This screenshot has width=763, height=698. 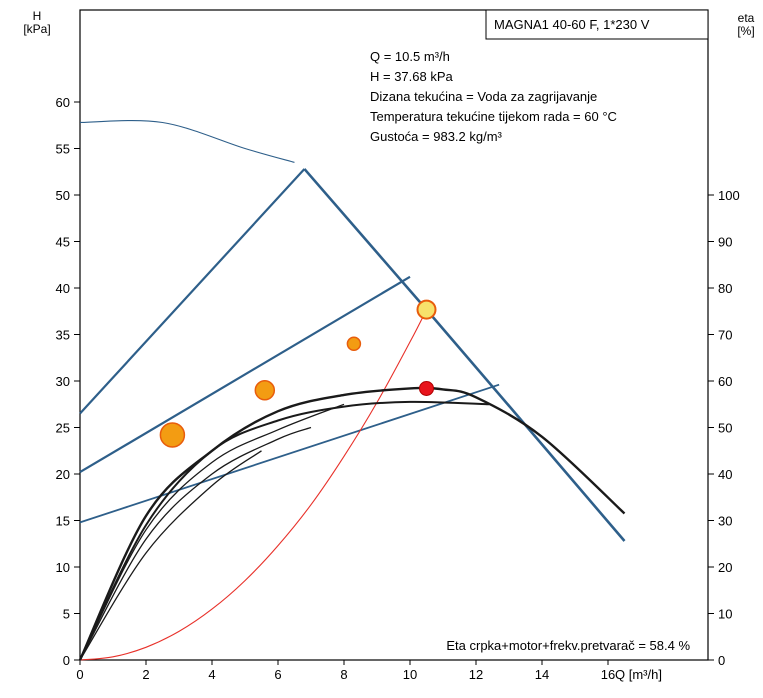 What do you see at coordinates (187, 141) in the screenshot?
I see `max-curve-line` at bounding box center [187, 141].